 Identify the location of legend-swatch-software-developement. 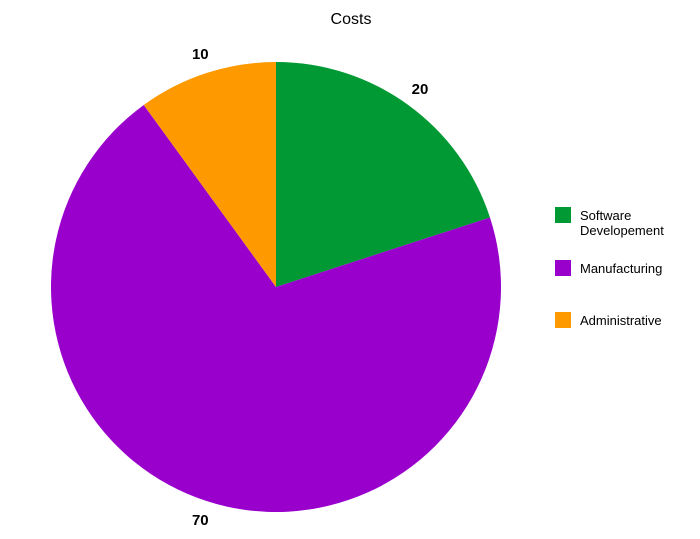
(563, 215).